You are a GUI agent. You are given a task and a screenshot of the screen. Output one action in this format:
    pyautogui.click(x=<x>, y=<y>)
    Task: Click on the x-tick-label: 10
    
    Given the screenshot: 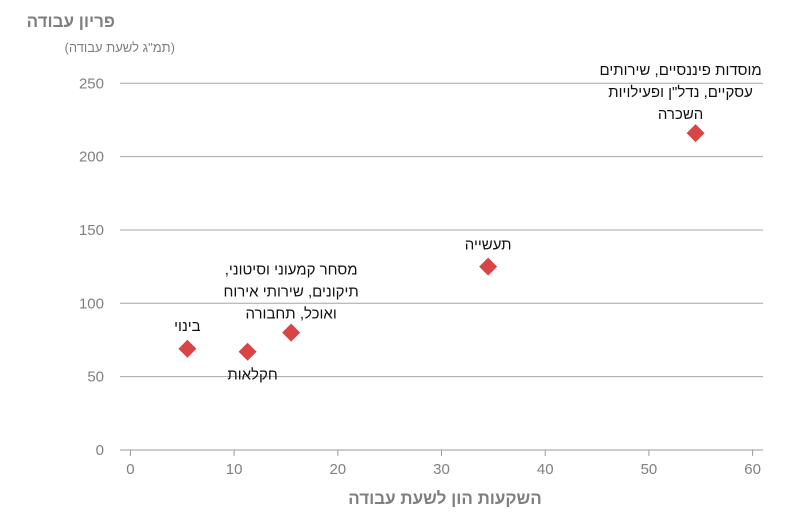 What is the action you would take?
    pyautogui.click(x=234, y=469)
    